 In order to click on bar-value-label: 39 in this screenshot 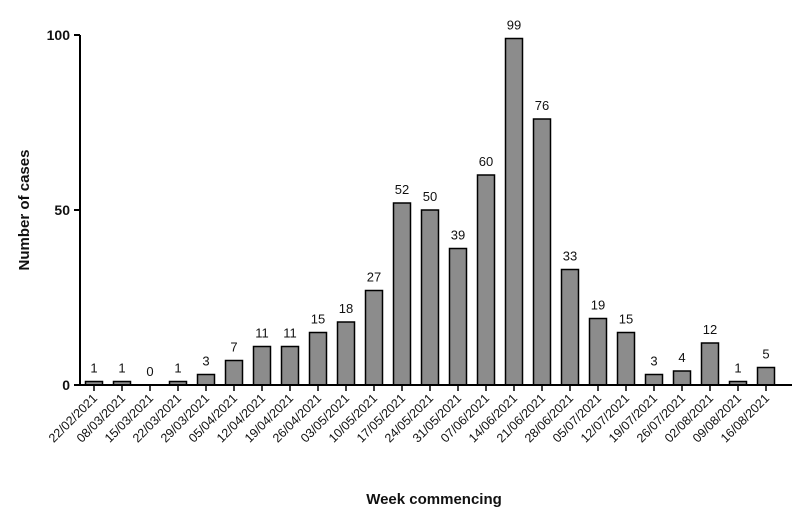, I will do `click(458, 235)`.